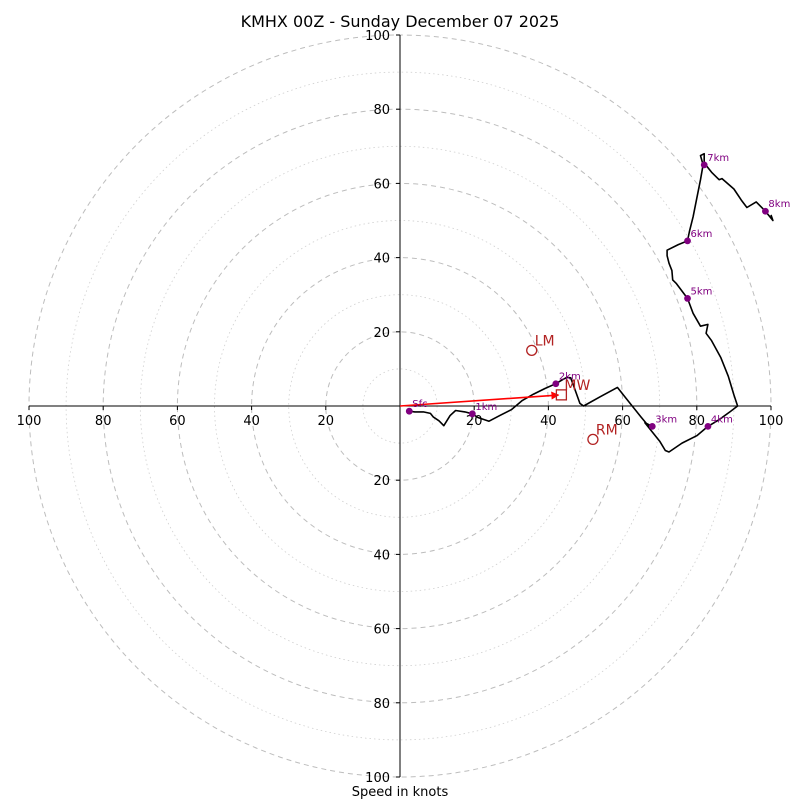 This screenshot has height=800, width=800. I want to click on height-marker-2km, so click(556, 384).